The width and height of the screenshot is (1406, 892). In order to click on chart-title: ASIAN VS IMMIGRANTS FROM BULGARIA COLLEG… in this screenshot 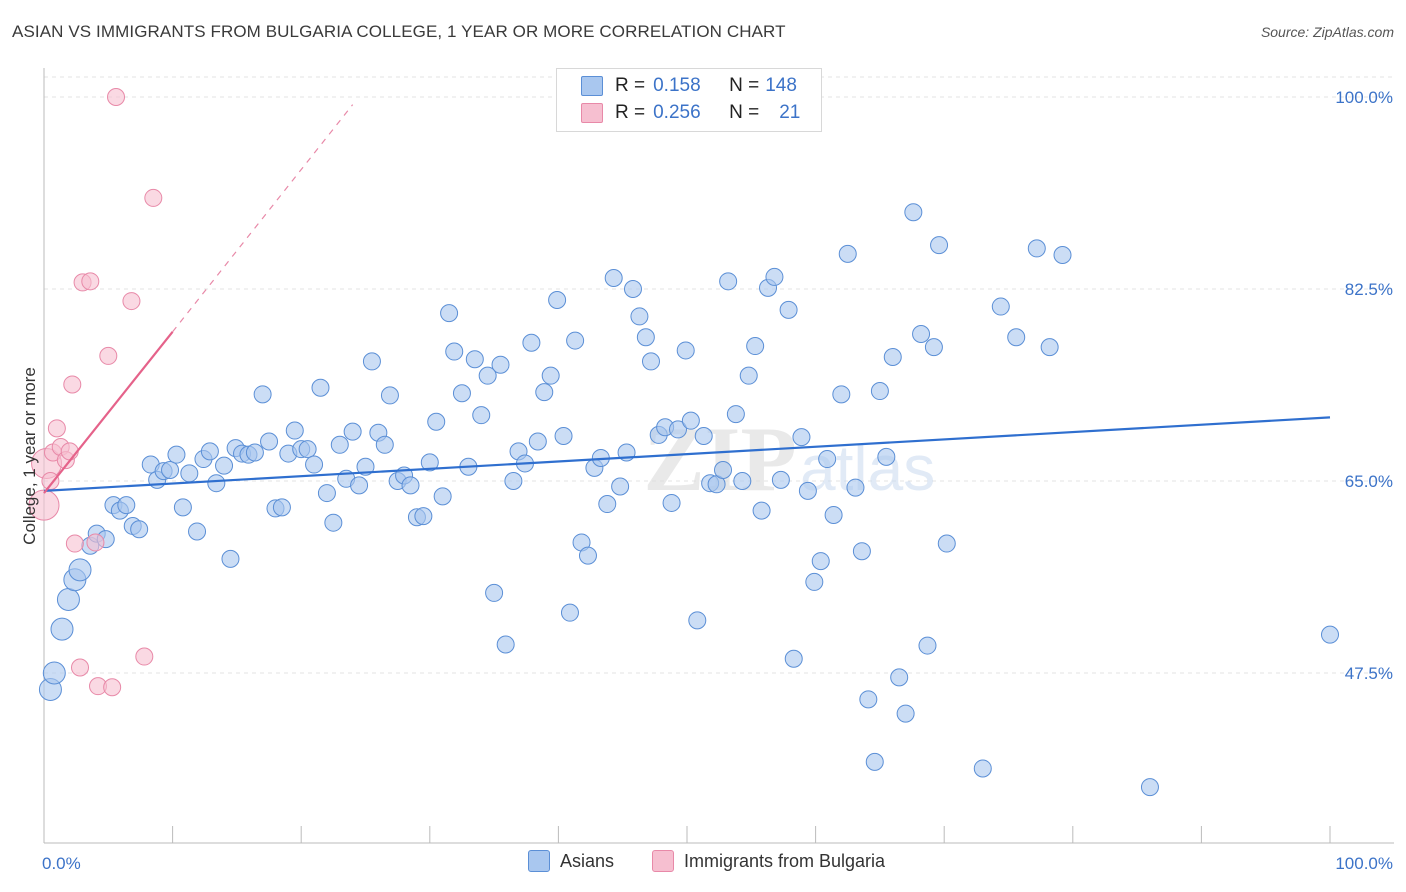, I will do `click(399, 31)`.